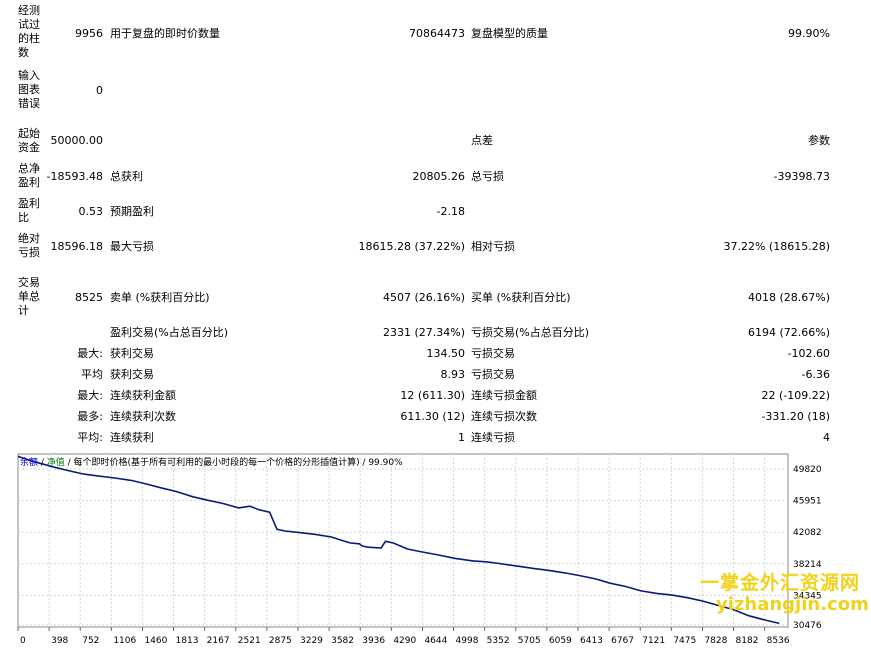 Image resolution: width=871 pixels, height=652 pixels. What do you see at coordinates (795, 395) in the screenshot?
I see `max-consec-losses-value: 22 (-109.22)` at bounding box center [795, 395].